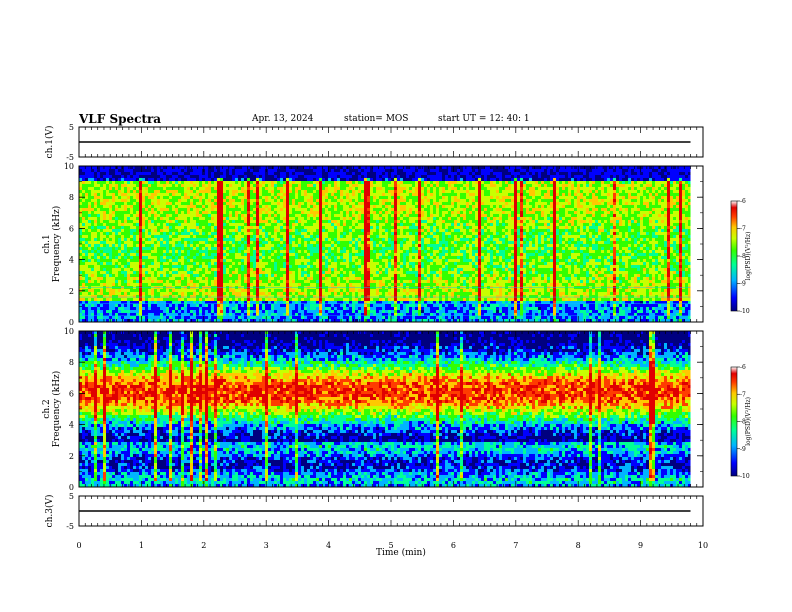  What do you see at coordinates (71, 260) in the screenshot?
I see `ch1-spectrogram-ytick-label: 4` at bounding box center [71, 260].